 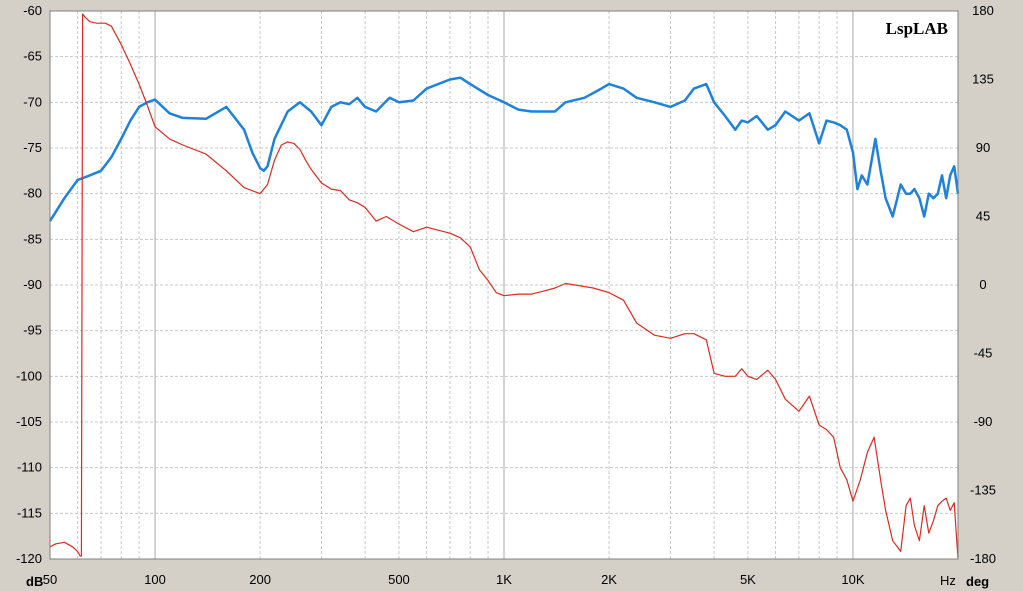 I want to click on left-tick-label: -65, so click(x=32, y=56).